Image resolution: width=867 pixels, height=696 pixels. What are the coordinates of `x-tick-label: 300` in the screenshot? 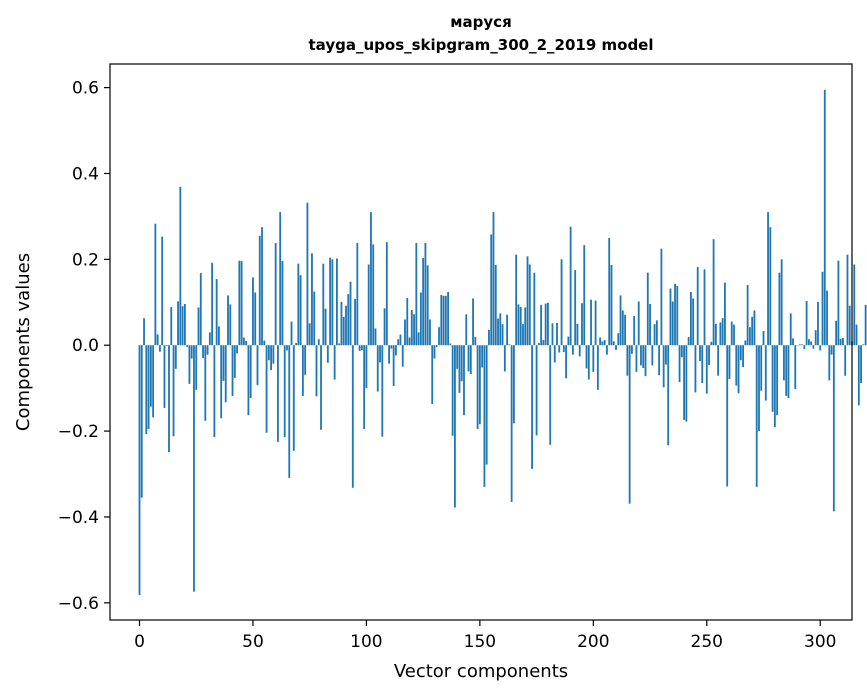 It's located at (820, 642).